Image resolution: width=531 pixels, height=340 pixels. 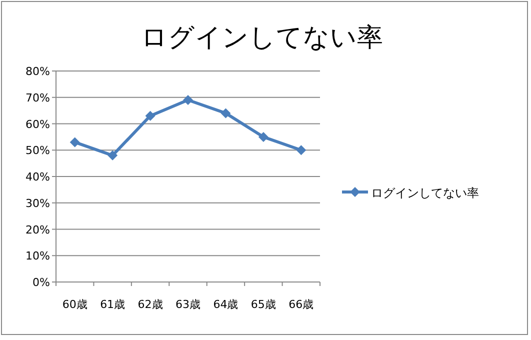 What do you see at coordinates (301, 304) in the screenshot?
I see `x-tick-label: 66歳` at bounding box center [301, 304].